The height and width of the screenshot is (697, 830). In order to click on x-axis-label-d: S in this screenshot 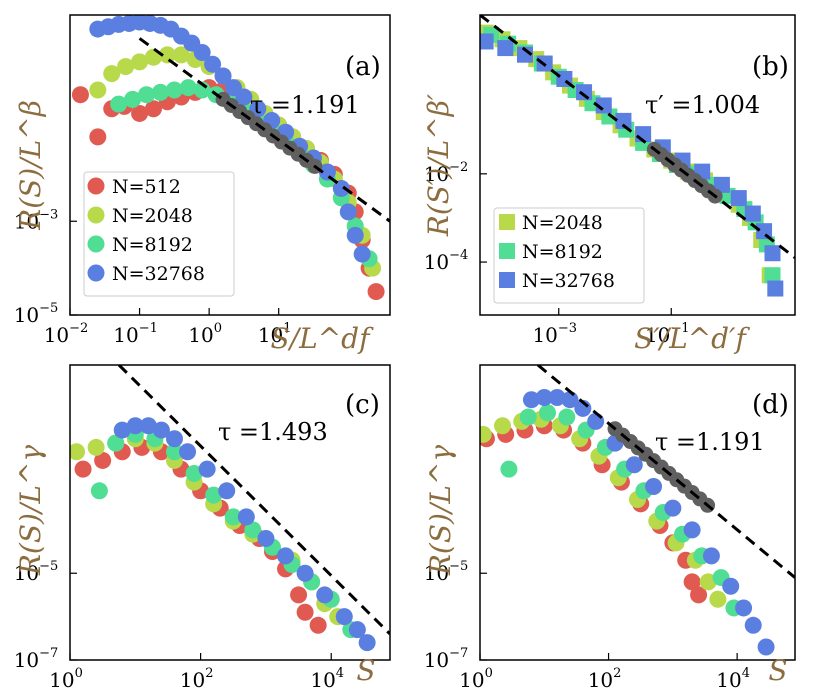, I will do `click(777, 670)`.